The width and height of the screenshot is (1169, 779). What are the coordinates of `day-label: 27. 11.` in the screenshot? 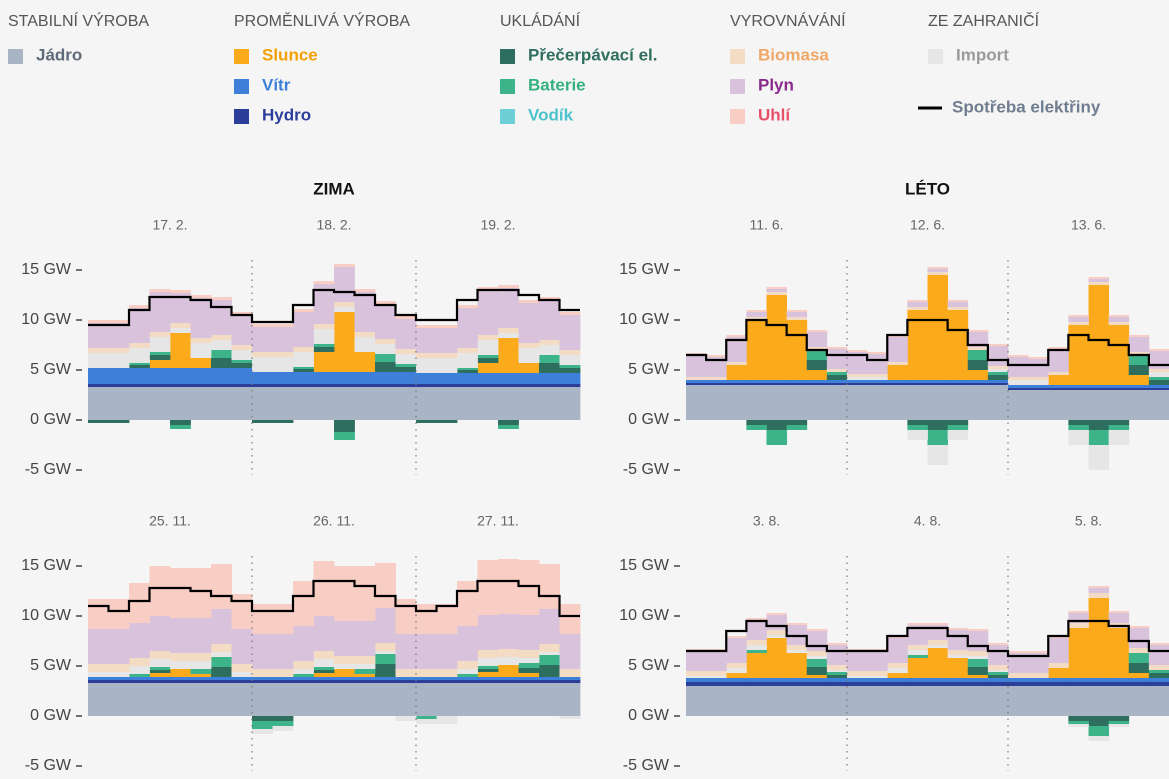 It's located at (498, 521).